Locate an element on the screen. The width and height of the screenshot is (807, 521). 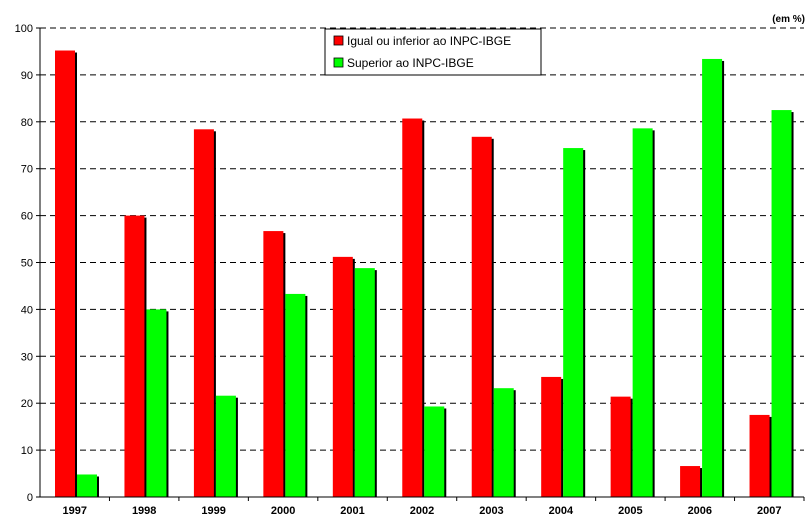
x-tick-label: 2000 is located at coordinates (283, 511).